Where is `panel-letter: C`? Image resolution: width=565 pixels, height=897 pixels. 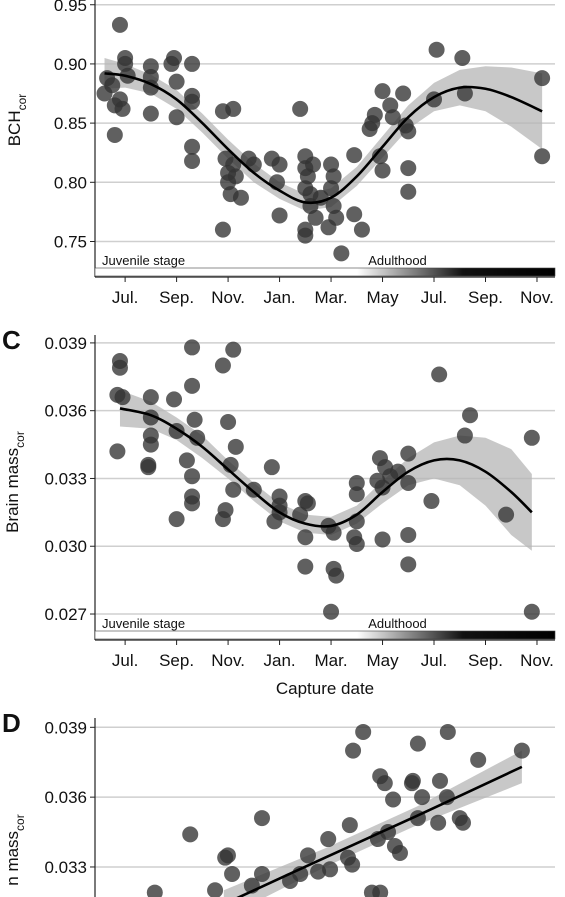
panel-letter: C is located at coordinates (11, 340).